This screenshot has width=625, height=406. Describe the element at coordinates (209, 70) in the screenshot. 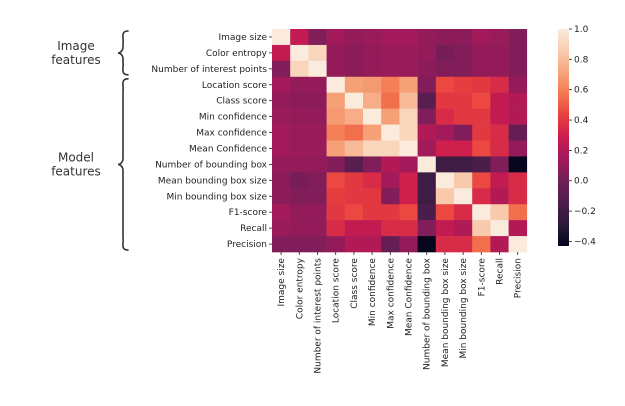

I see `row-label: Number of interest points` at that location.